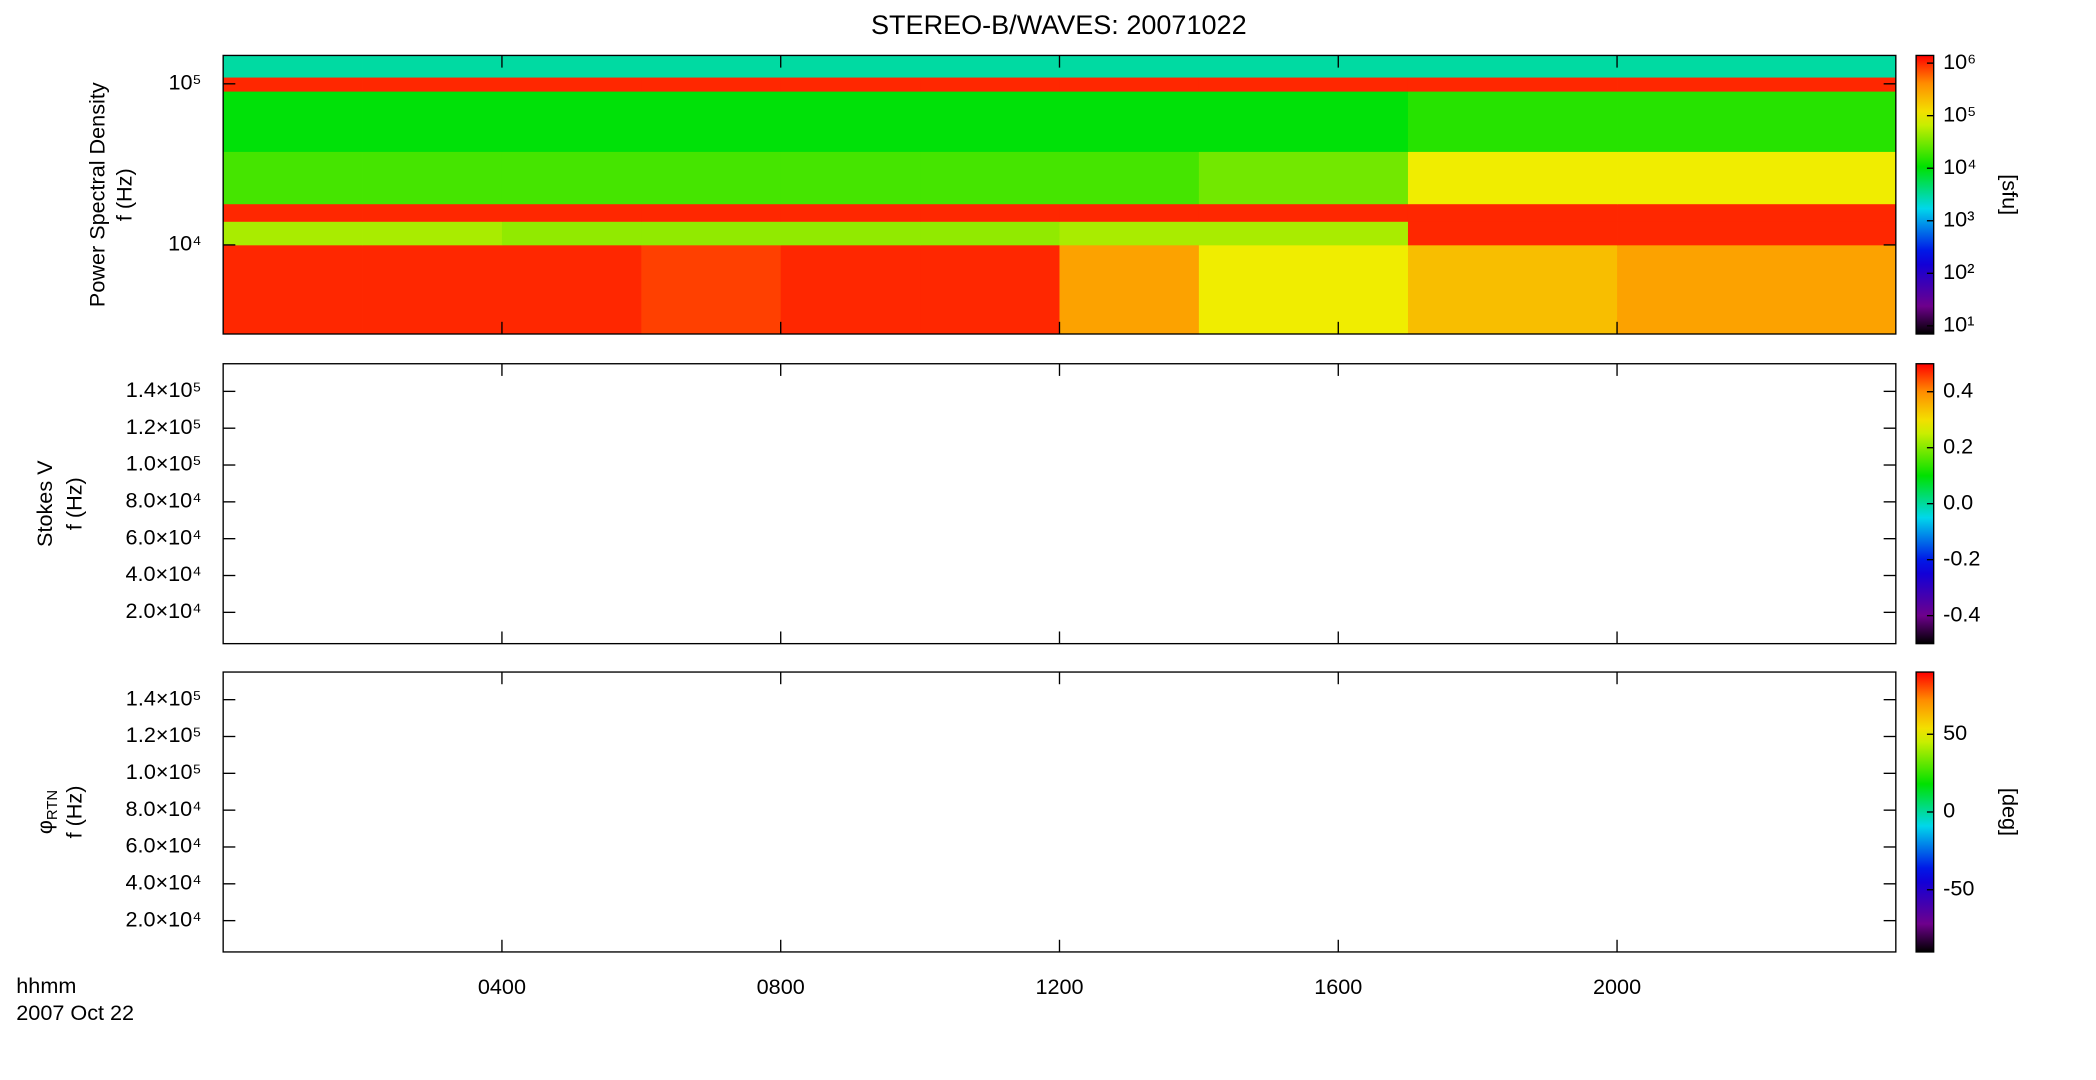 This screenshot has width=2096, height=1080. I want to click on y-tick-label: 10⁵, so click(184, 82).